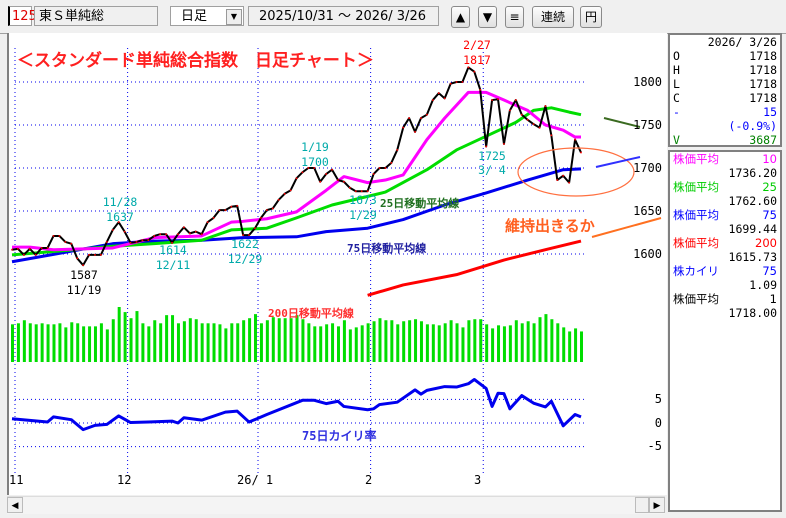  I want to click on ma25-pointer-line, so click(622, 122).